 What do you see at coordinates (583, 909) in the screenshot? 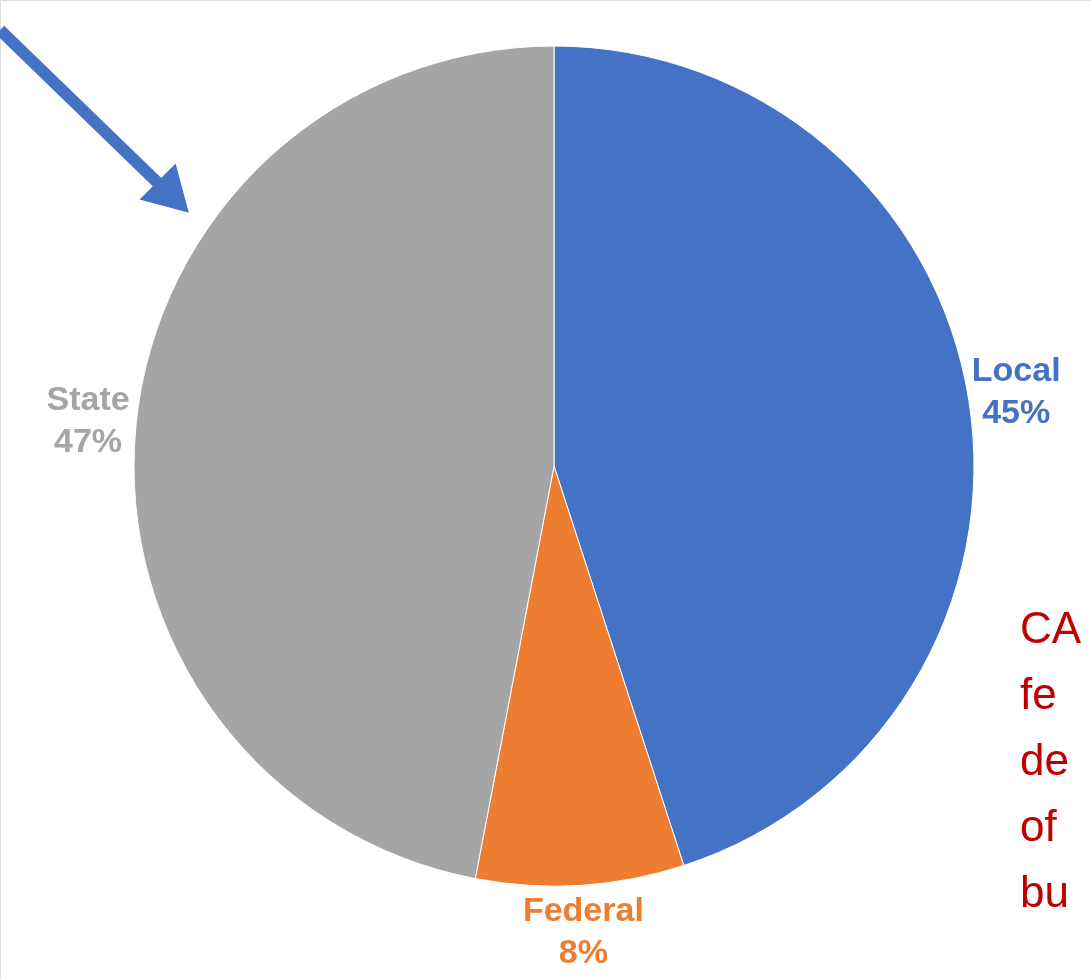
I see `slice-label: Federal` at bounding box center [583, 909].